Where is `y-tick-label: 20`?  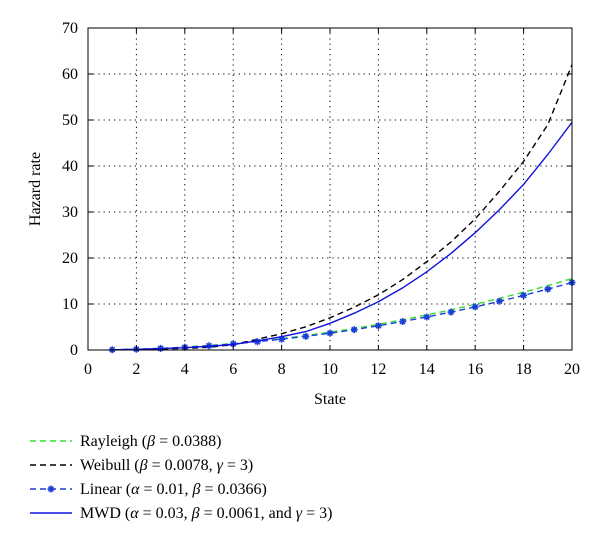 y-tick-label: 20 is located at coordinates (70, 258).